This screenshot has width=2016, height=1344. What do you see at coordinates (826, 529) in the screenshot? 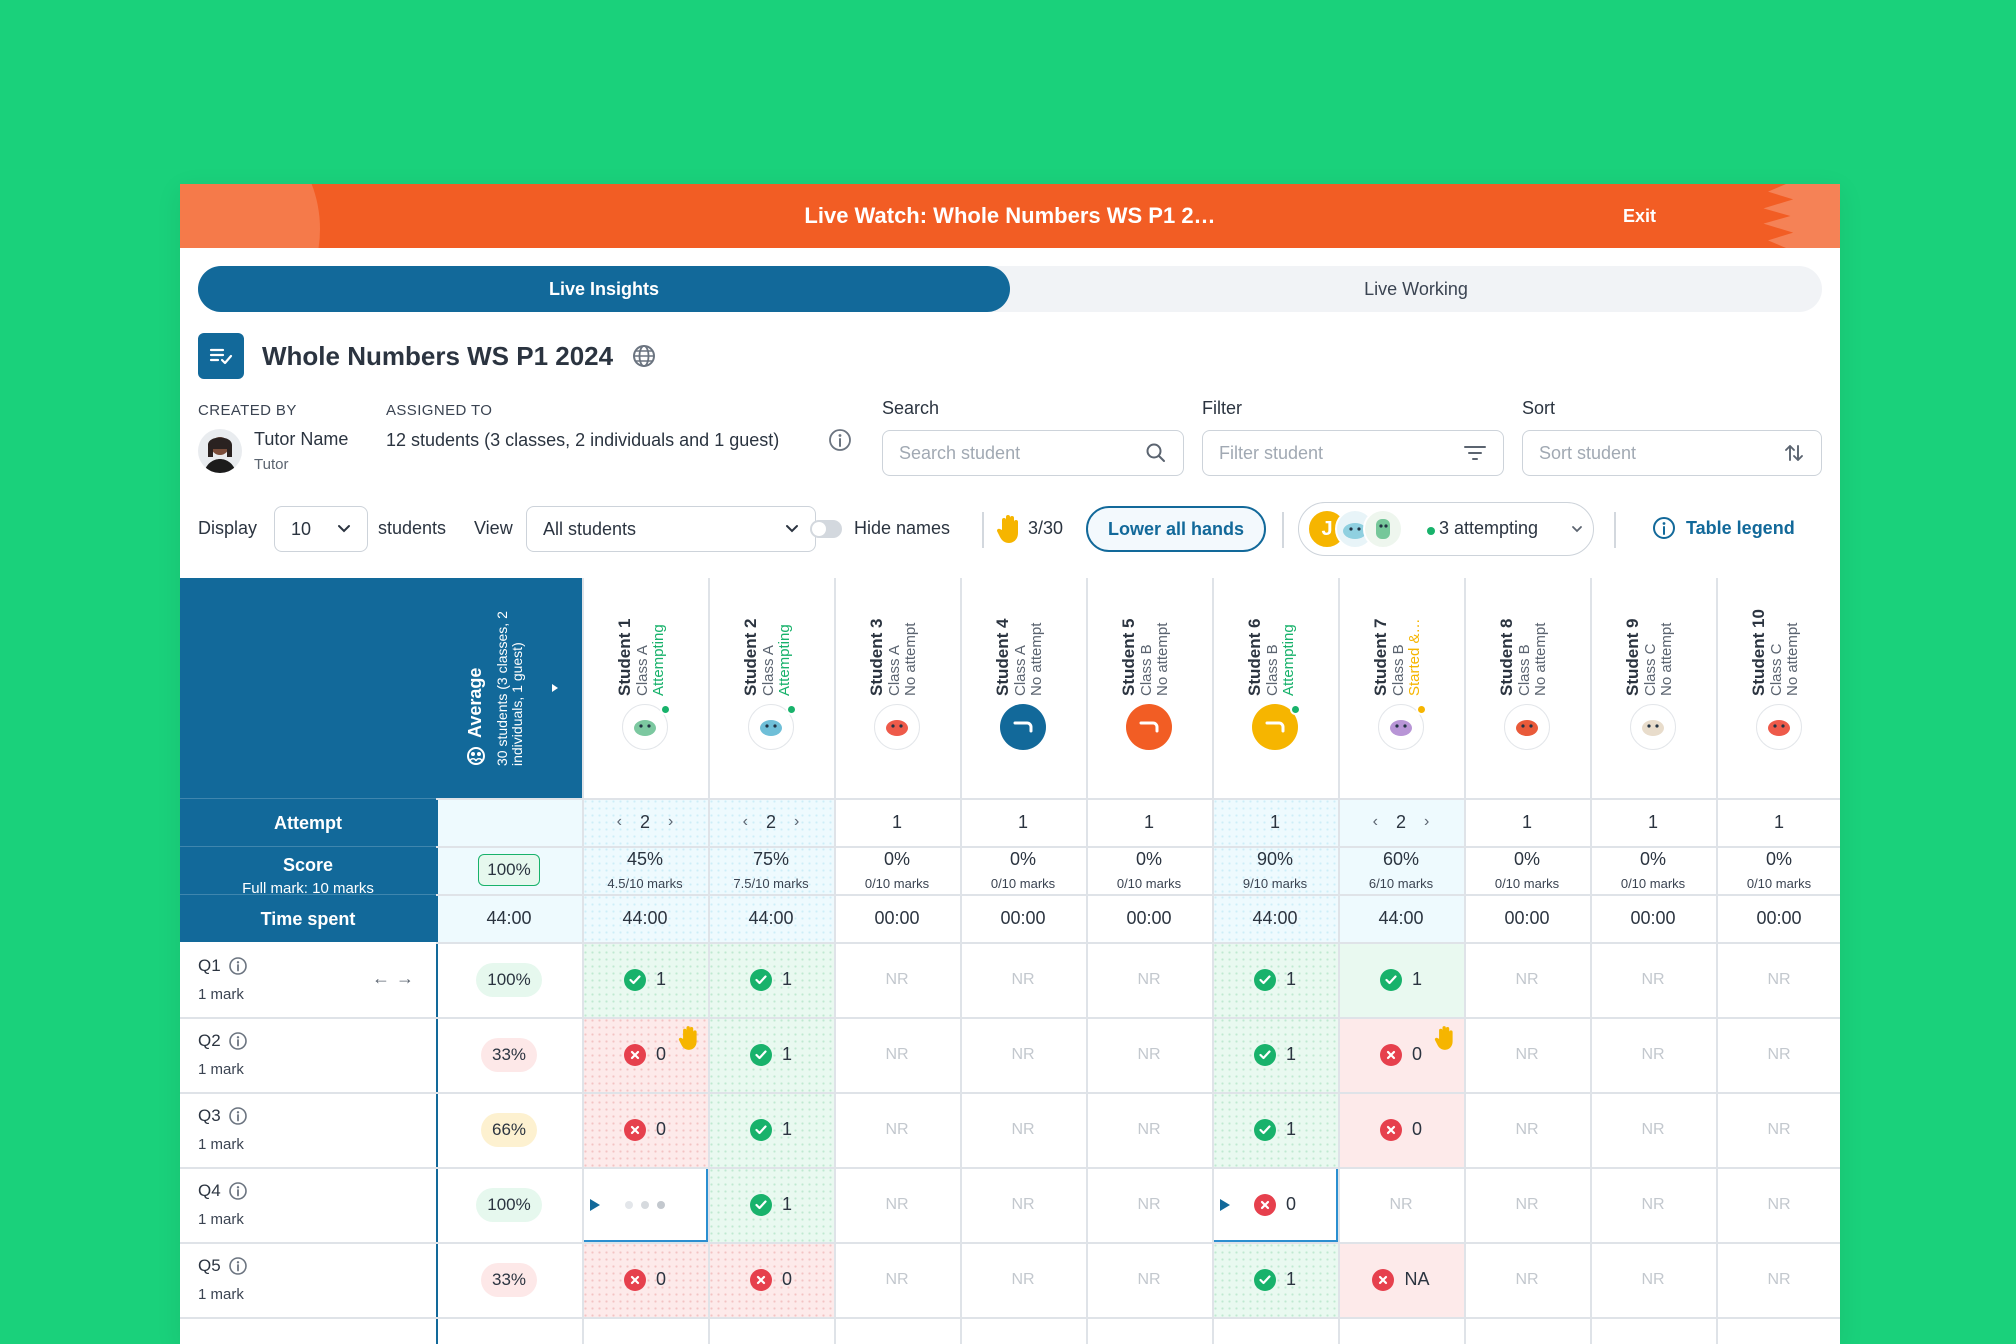
I see `hide-names-toggle` at bounding box center [826, 529].